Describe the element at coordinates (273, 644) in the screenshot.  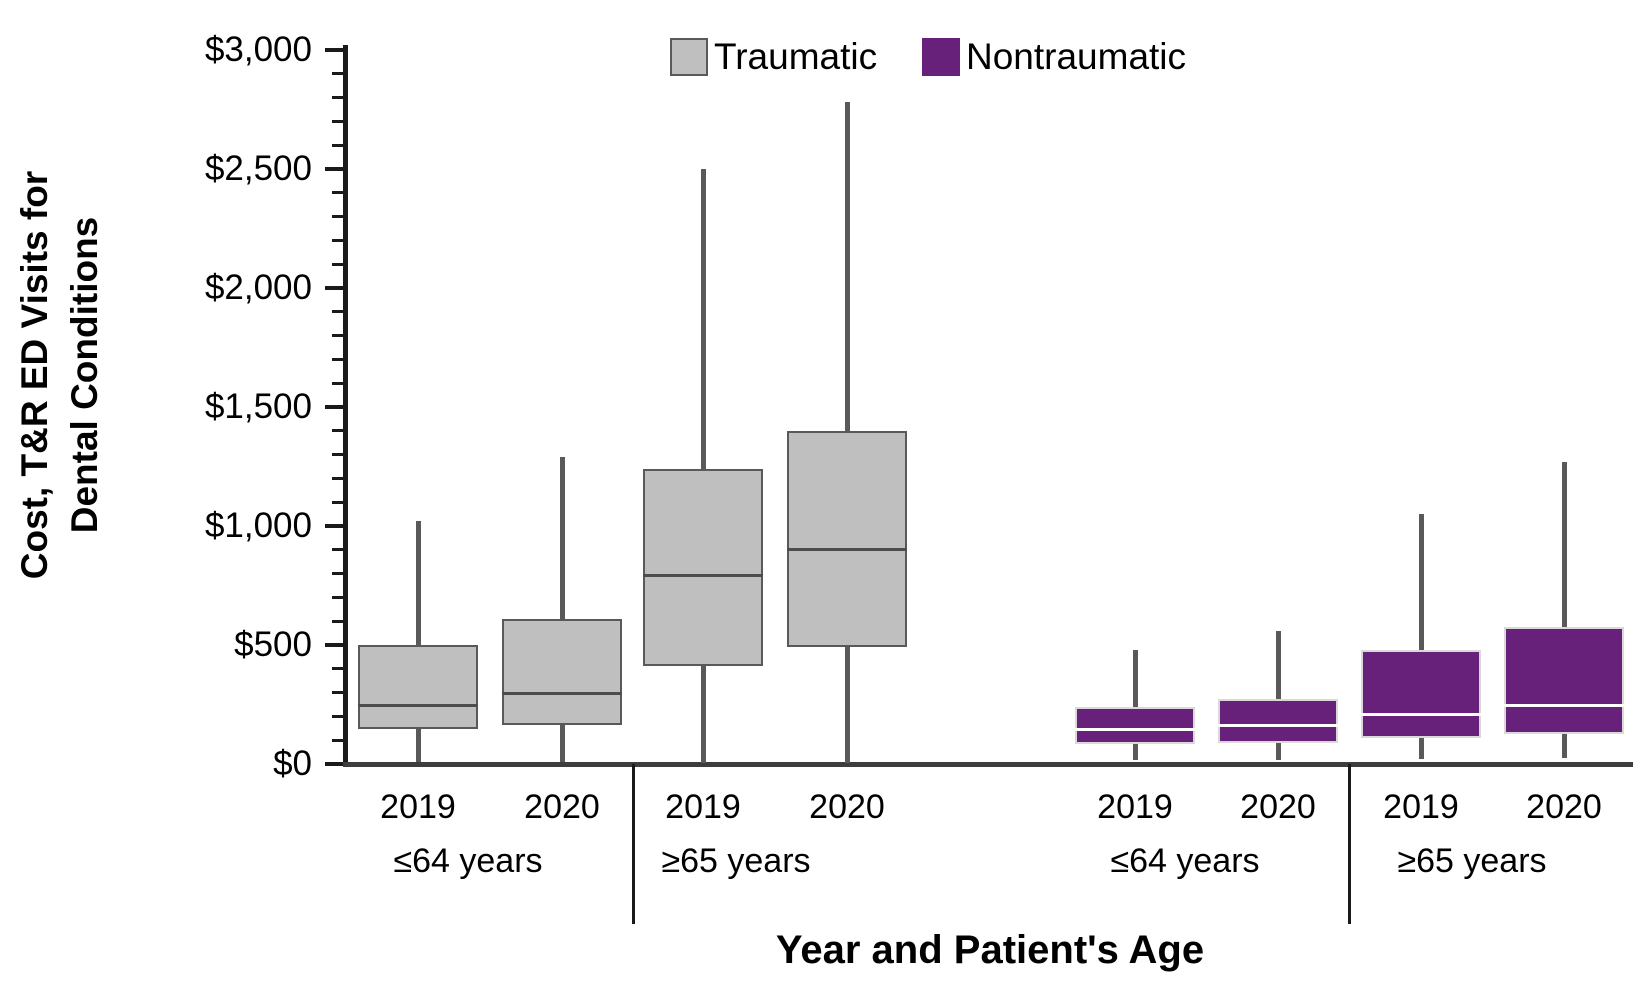
I see `y-tick-label: $500` at that location.